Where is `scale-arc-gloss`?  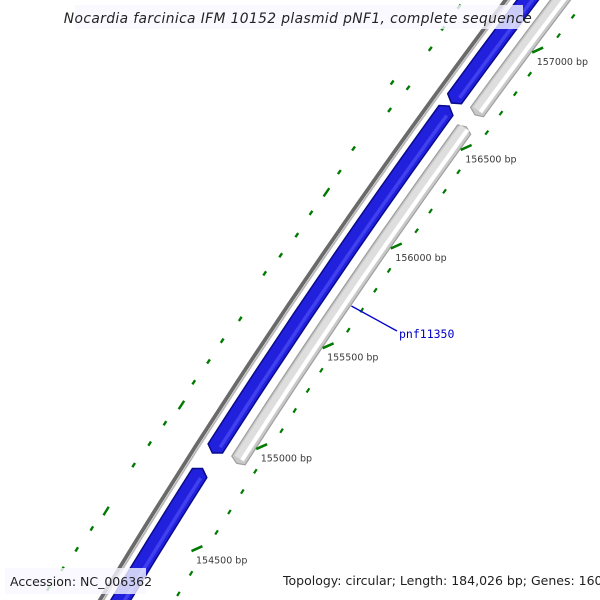
scale-arc-gloss is located at coordinates (522, 57).